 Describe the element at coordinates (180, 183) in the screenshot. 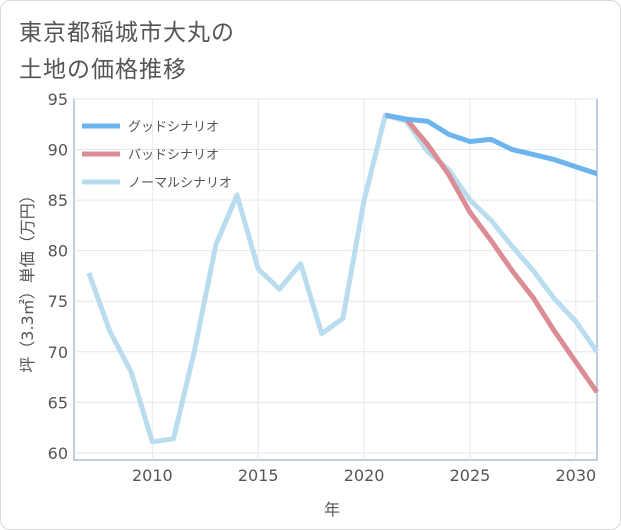

I see `legend-label-2: ノーマルシナリオ` at that location.